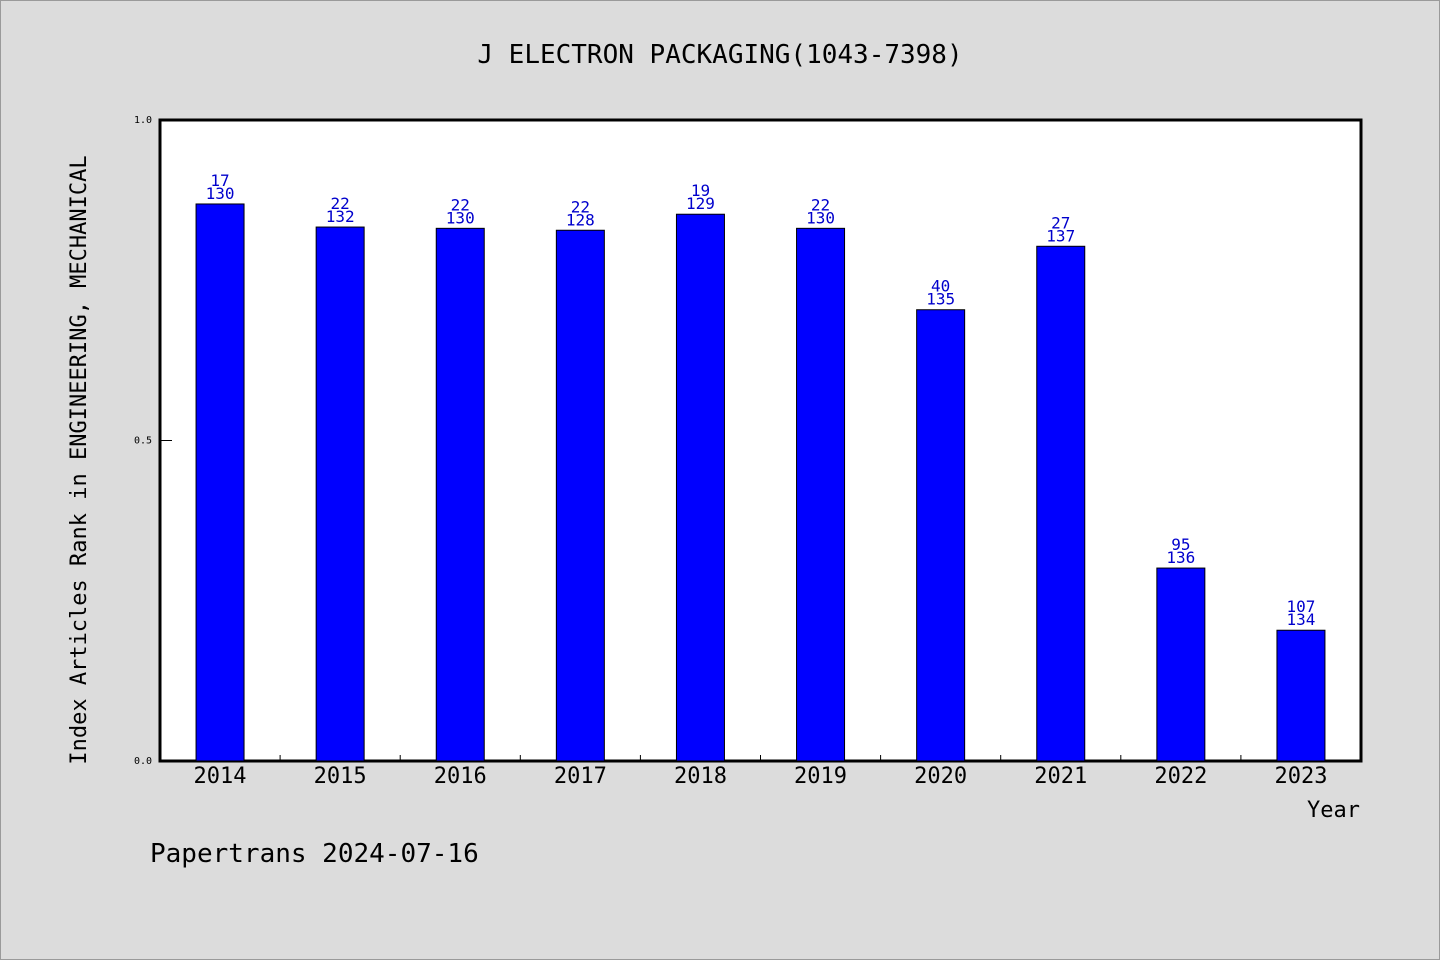 This screenshot has width=1440, height=960. What do you see at coordinates (153, 441) in the screenshot?
I see `y-axis: 0.0 0.5 1.0` at bounding box center [153, 441].